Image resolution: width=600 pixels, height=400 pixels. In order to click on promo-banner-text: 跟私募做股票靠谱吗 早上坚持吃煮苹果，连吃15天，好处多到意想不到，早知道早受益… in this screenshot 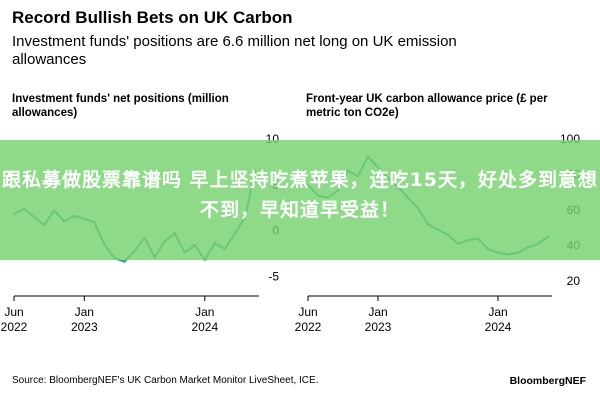, I will do `click(300, 195)`.